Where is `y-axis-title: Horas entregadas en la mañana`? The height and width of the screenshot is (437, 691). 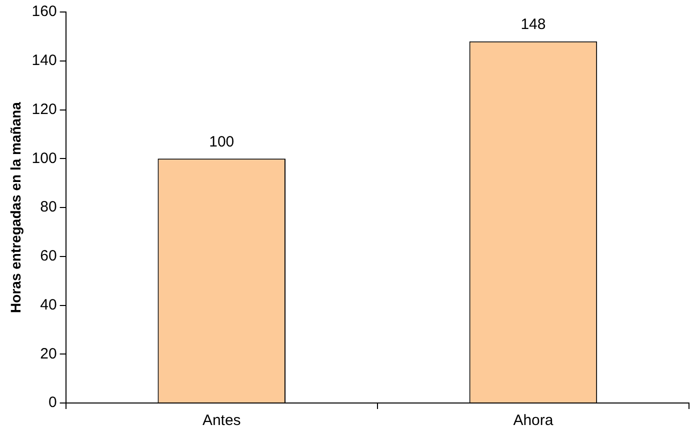
y-axis-title: Horas entregadas en la mañana is located at coordinates (15, 207).